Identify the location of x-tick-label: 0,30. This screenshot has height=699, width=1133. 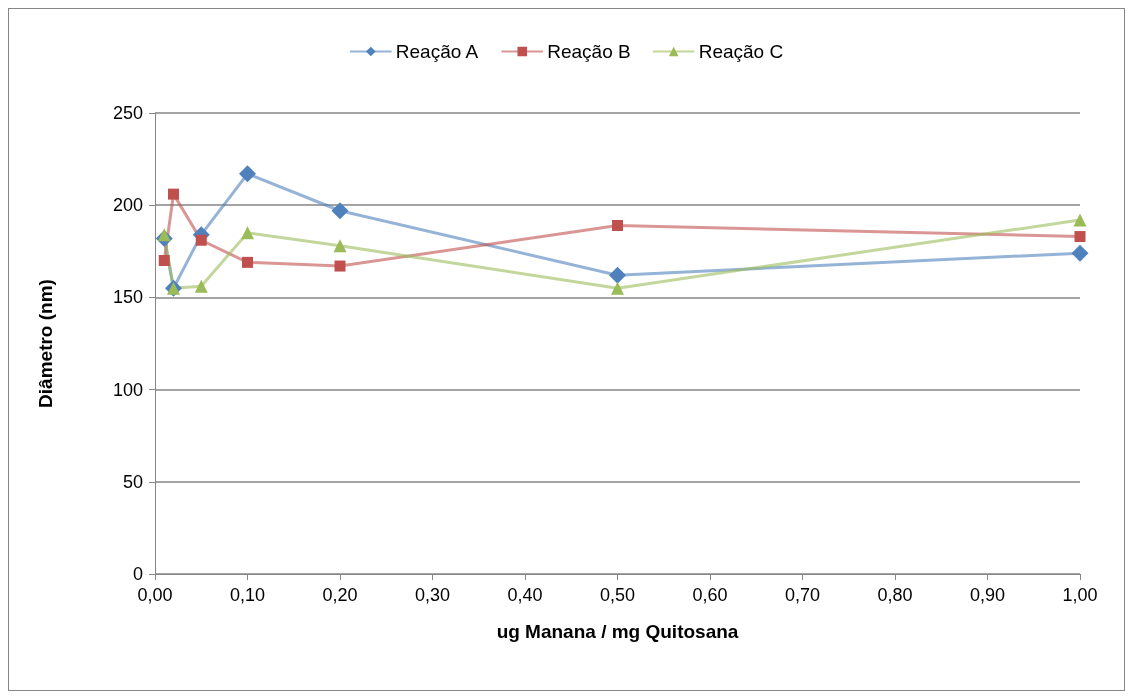
(432, 595).